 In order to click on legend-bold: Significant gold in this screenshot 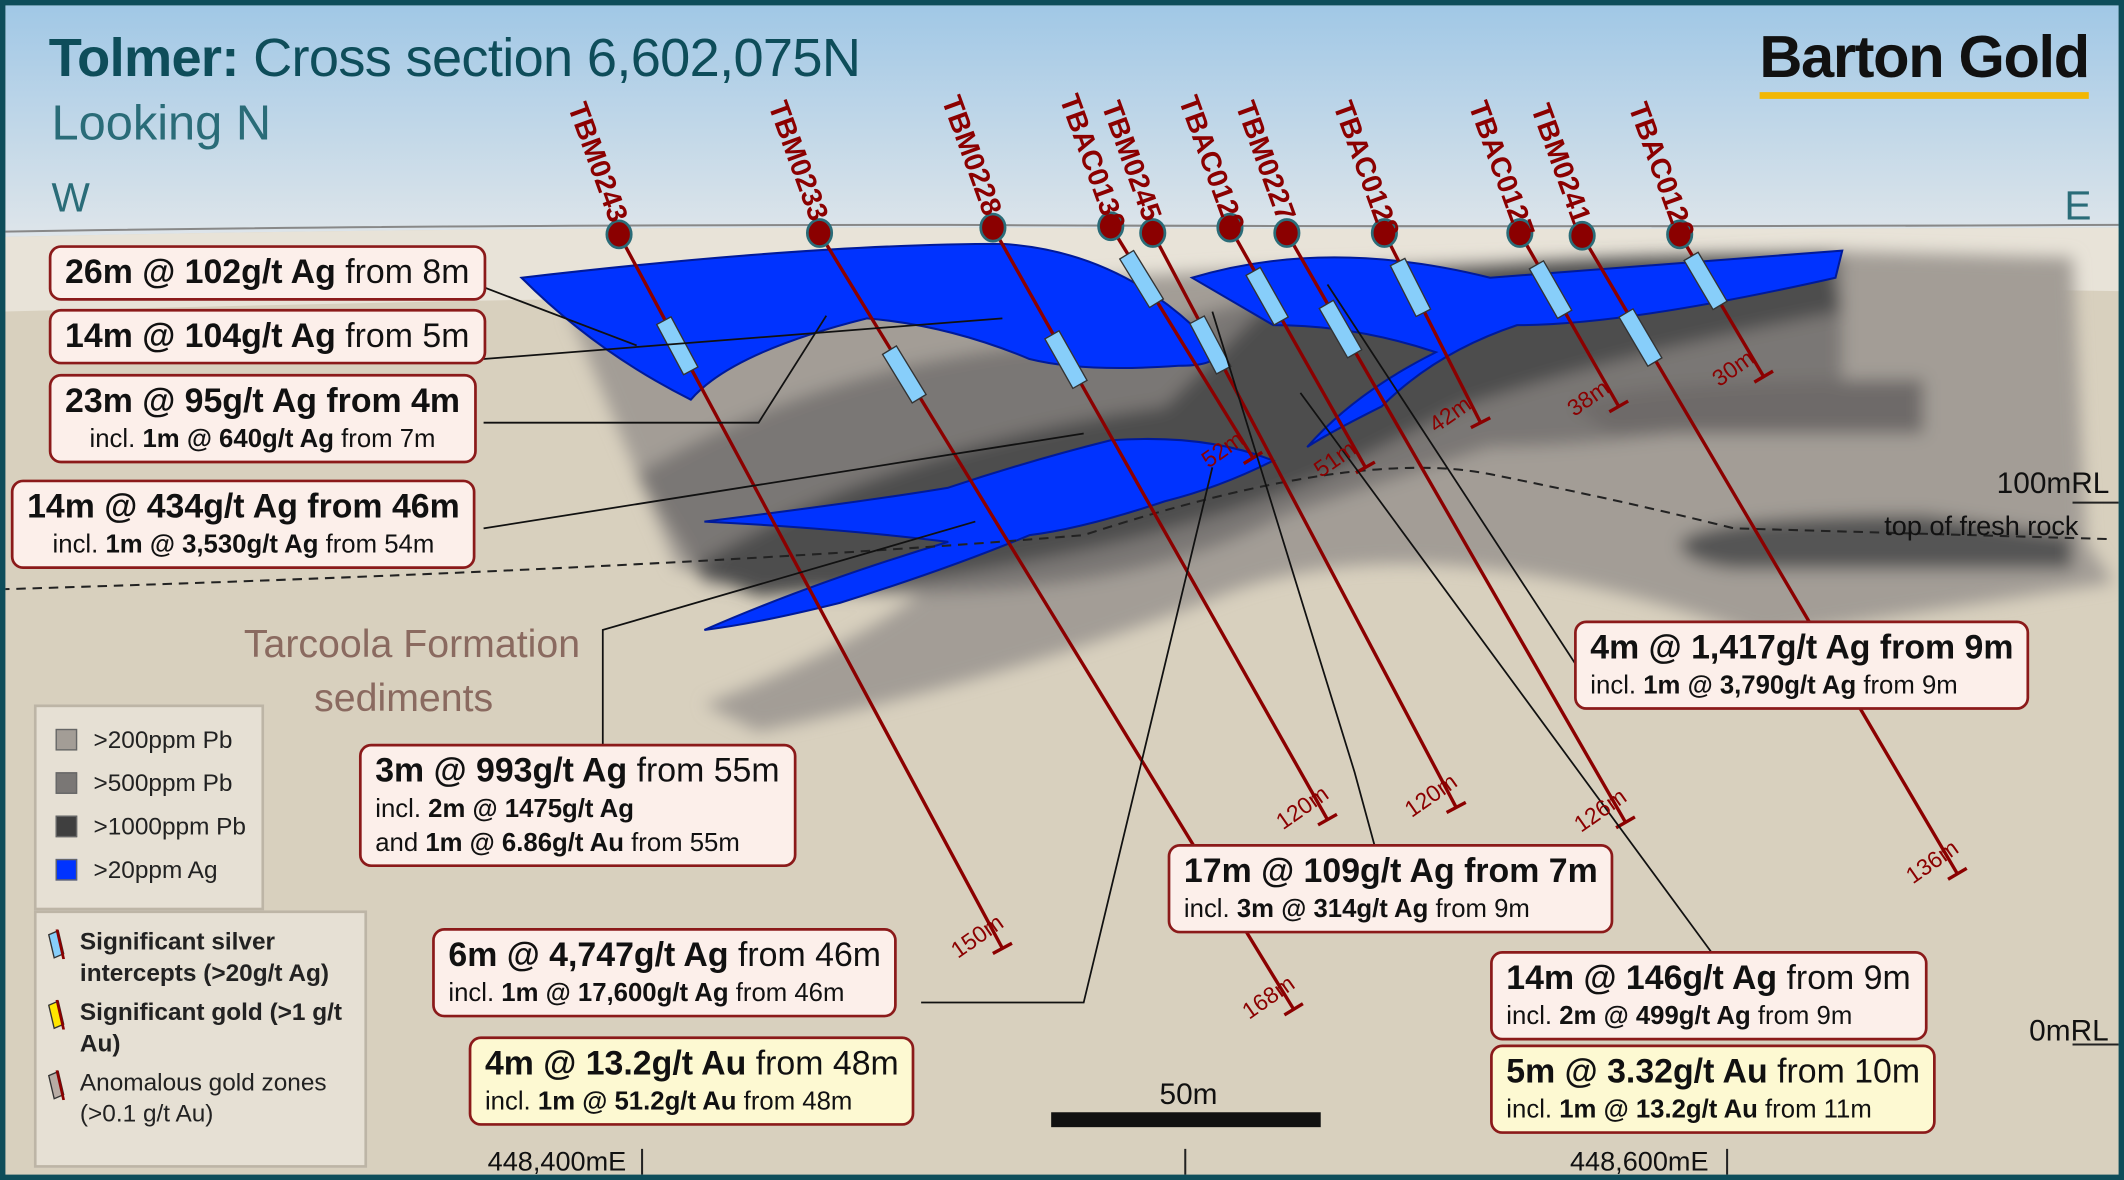, I will do `click(171, 1012)`.